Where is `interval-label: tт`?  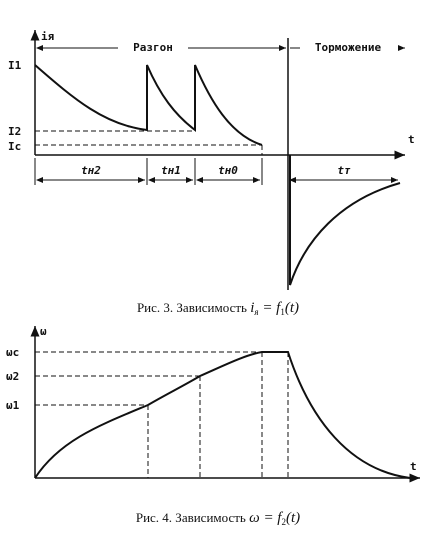 interval-label: tт is located at coordinates (344, 170).